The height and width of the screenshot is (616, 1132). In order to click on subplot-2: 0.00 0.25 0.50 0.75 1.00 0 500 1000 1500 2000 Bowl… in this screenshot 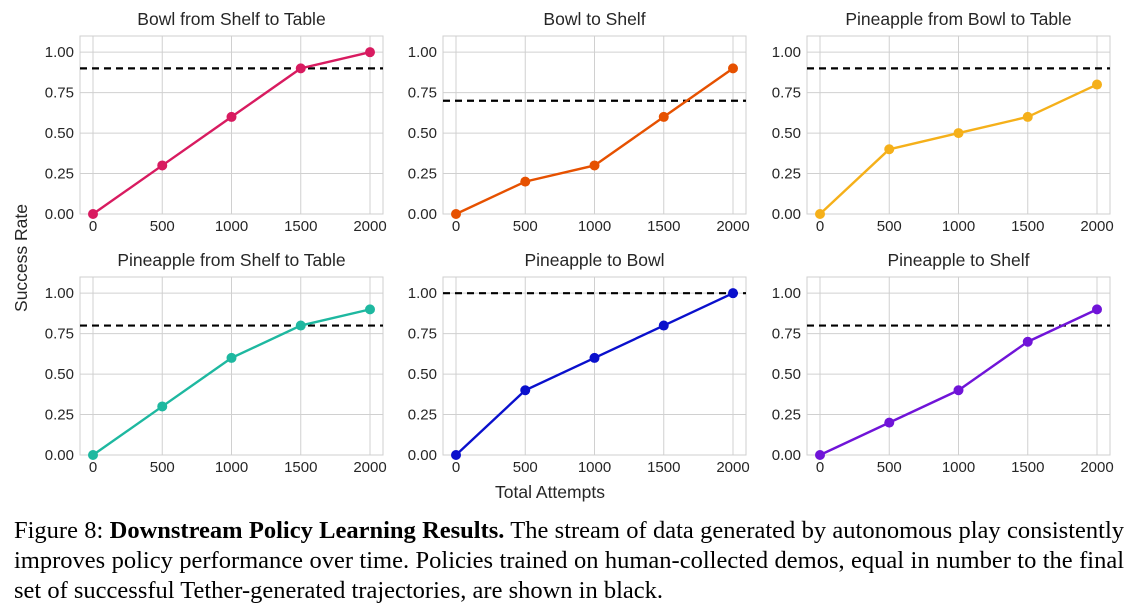, I will do `click(579, 122)`.